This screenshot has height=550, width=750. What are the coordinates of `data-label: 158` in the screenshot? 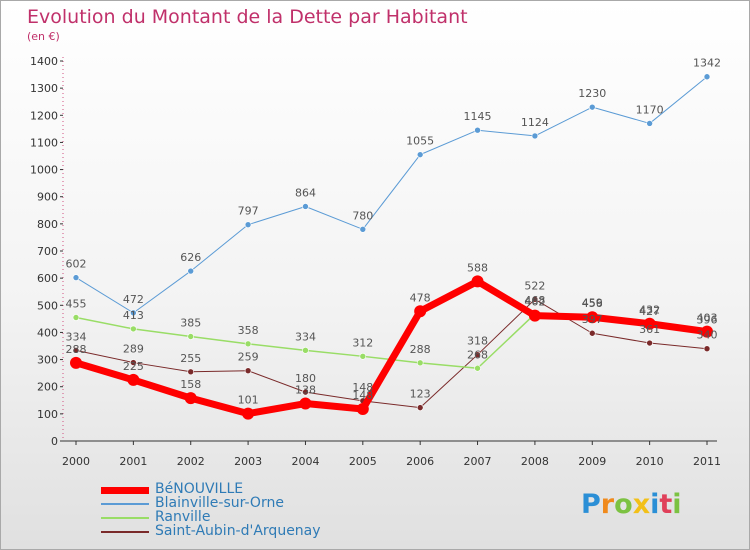 It's located at (190, 384).